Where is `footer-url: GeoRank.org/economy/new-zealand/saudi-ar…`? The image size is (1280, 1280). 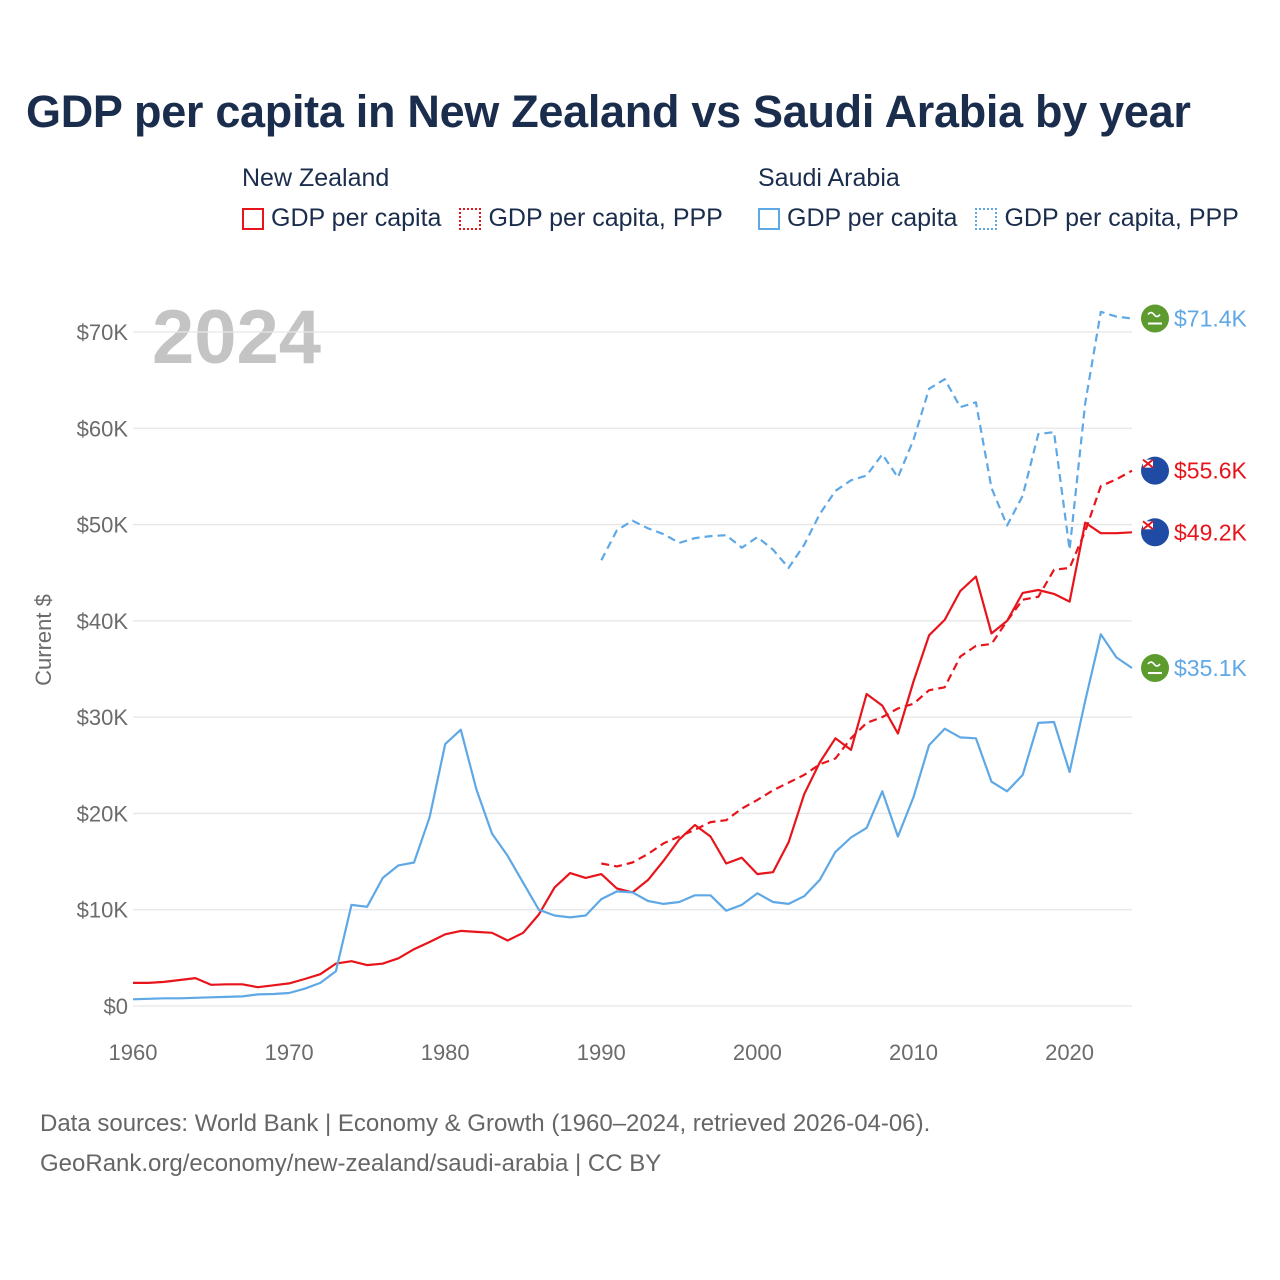
footer-url: GeoRank.org/economy/new-zealand/saudi-ar… is located at coordinates (351, 1163).